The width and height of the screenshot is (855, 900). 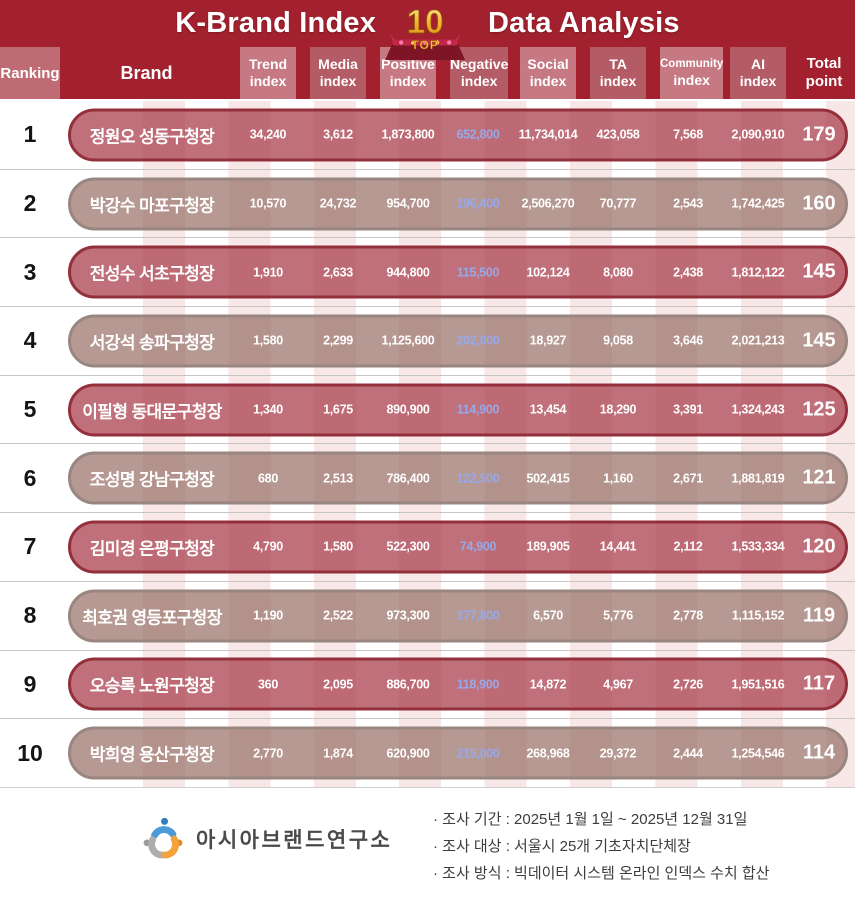 I want to click on ai-index-value: 1,951,516, so click(x=758, y=684).